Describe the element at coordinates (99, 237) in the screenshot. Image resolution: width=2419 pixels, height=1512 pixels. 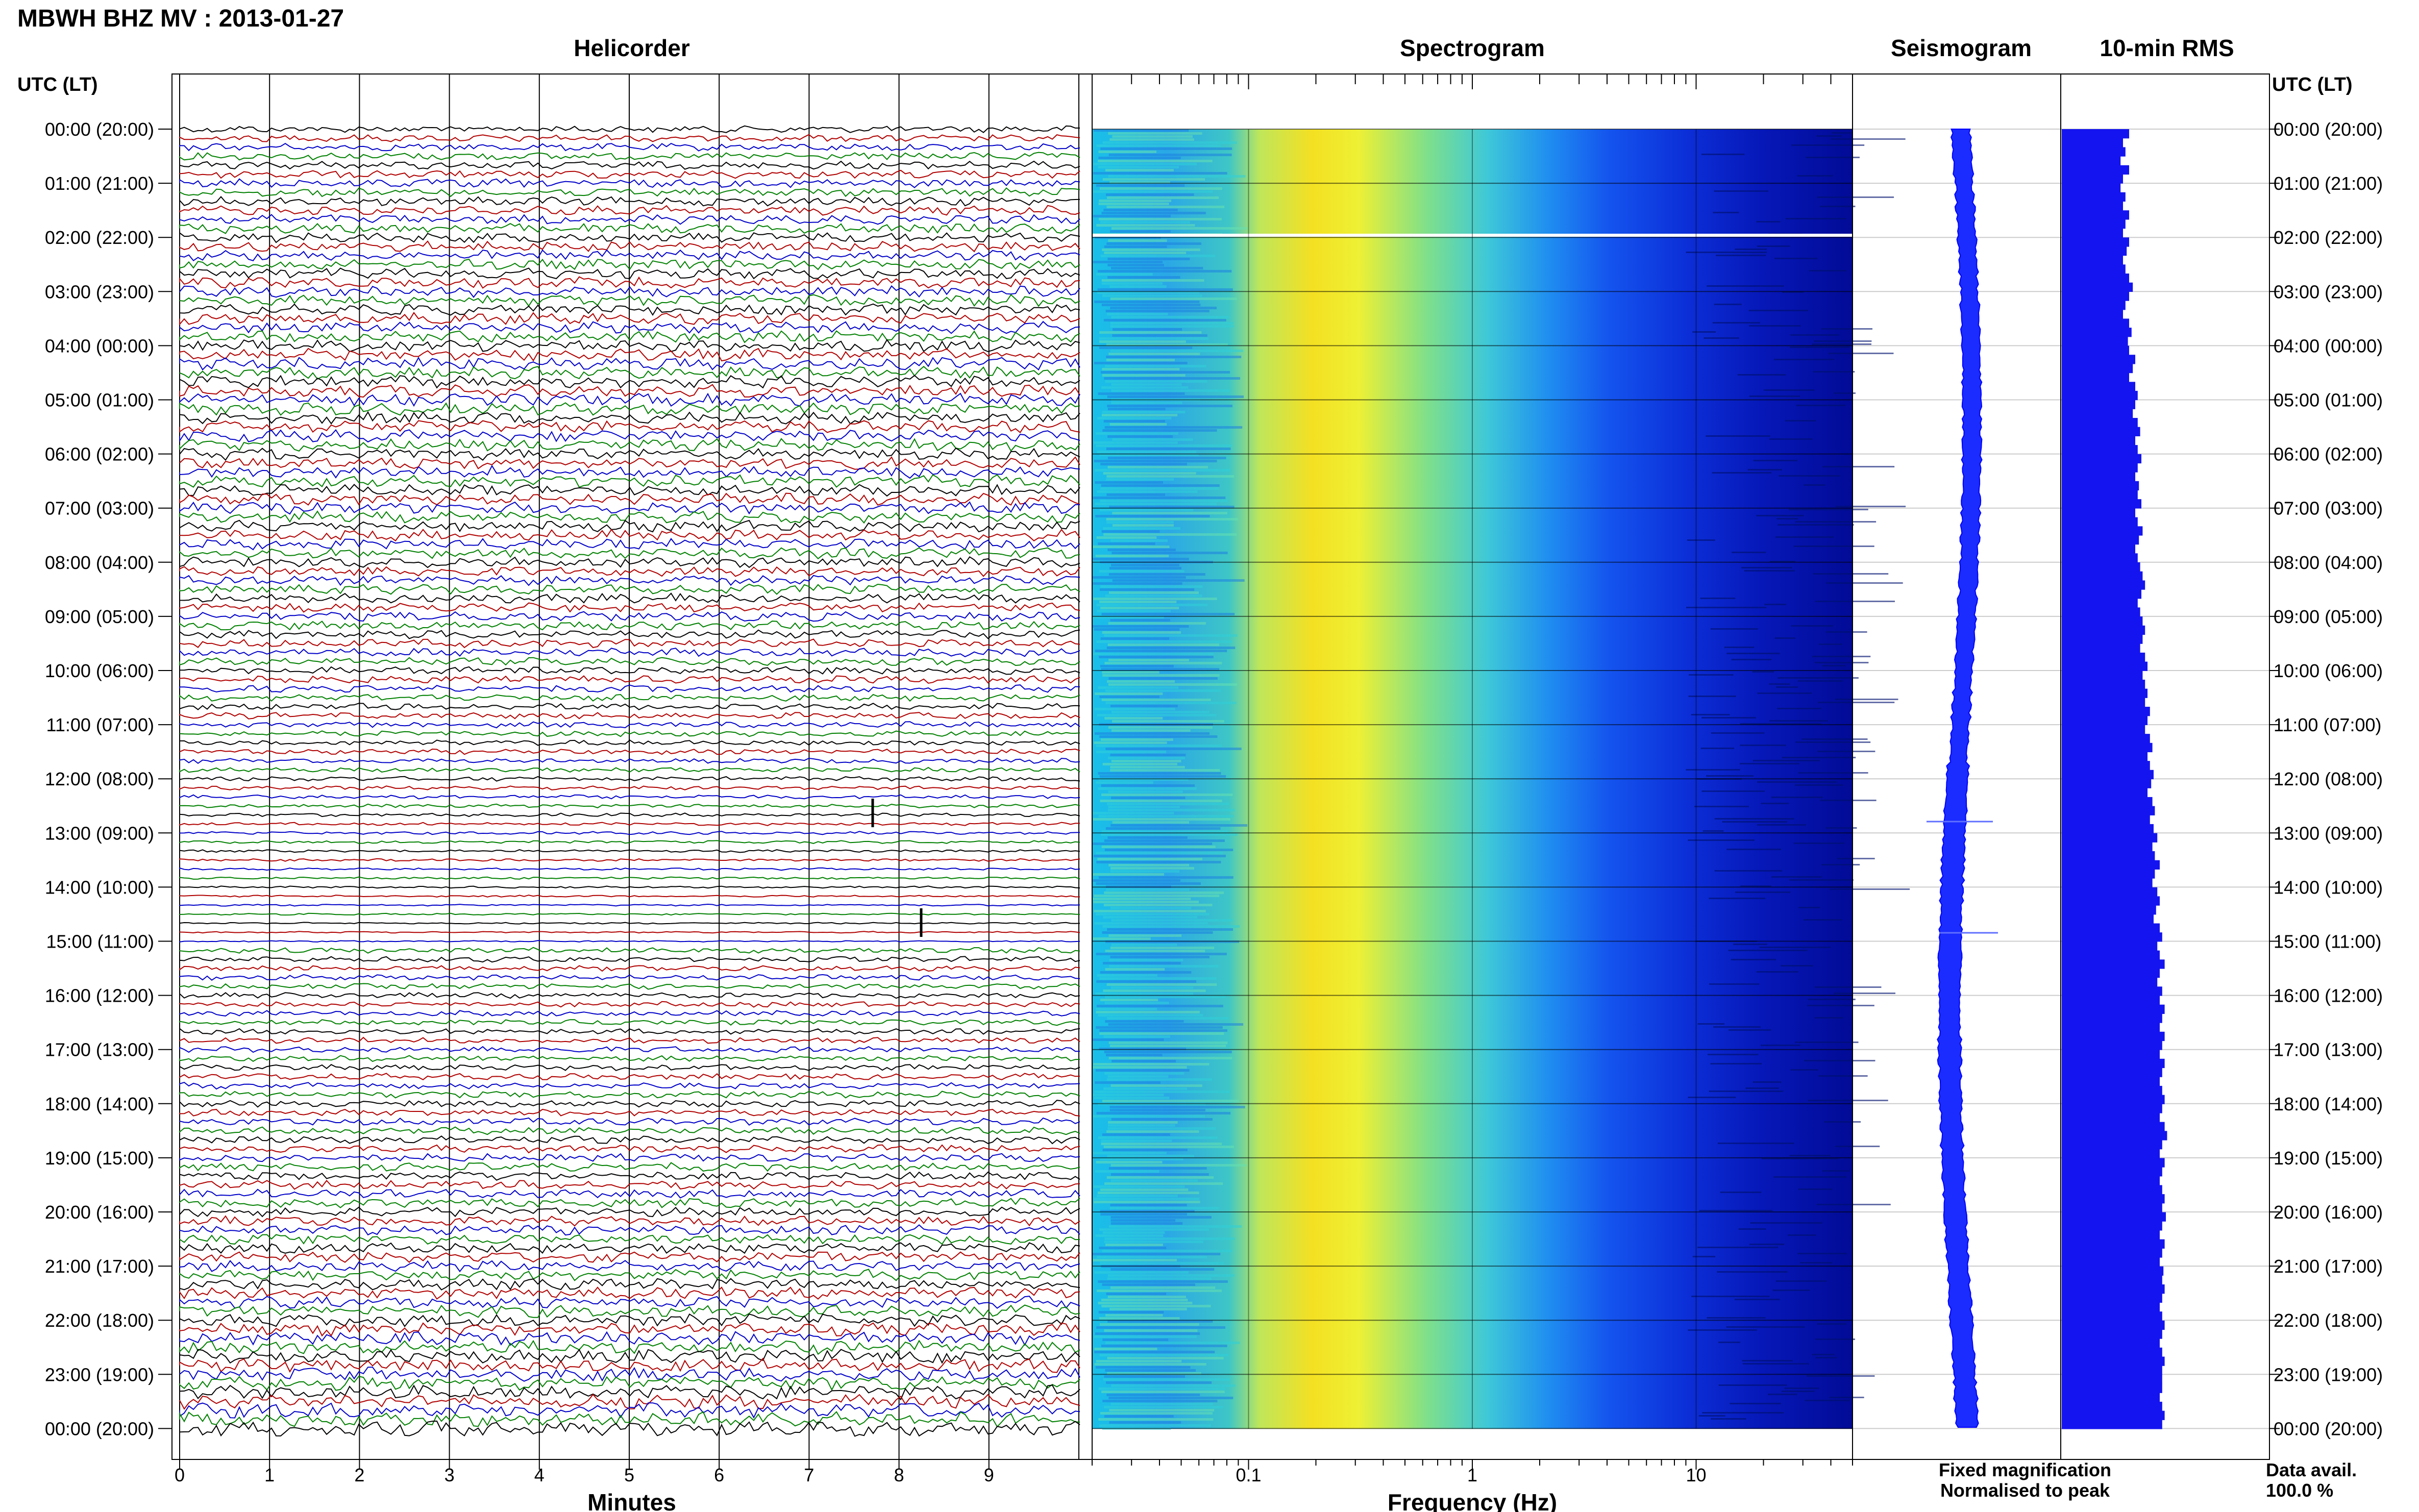
I see `hour-label-left: 02:00 (22:00)` at that location.